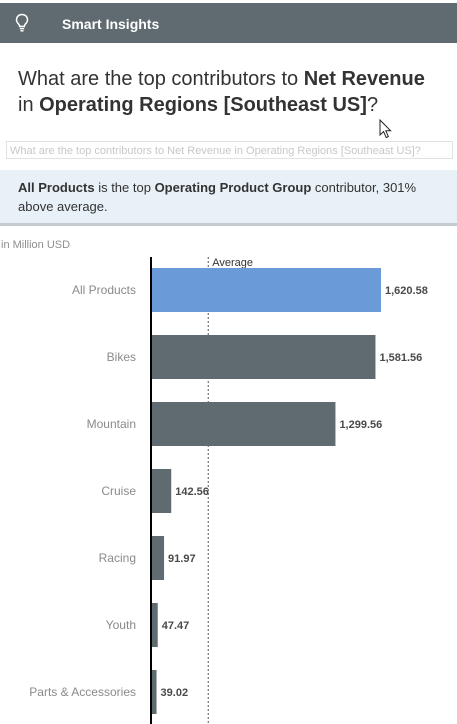  I want to click on question-dimension: Operating Regions, so click(129, 105).